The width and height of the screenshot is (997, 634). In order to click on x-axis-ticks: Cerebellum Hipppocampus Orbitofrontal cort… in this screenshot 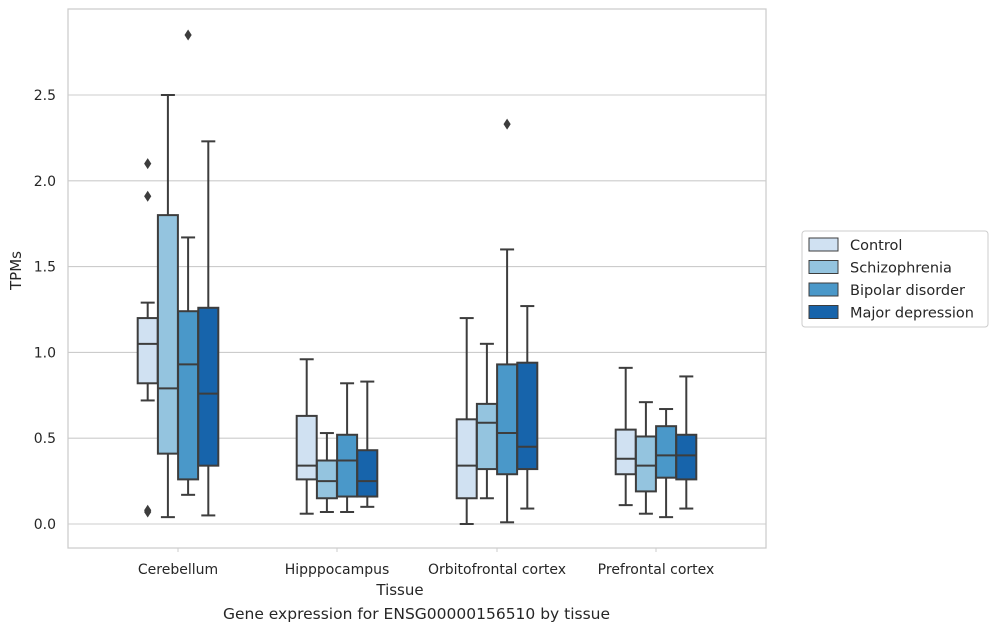, I will do `click(426, 563)`.